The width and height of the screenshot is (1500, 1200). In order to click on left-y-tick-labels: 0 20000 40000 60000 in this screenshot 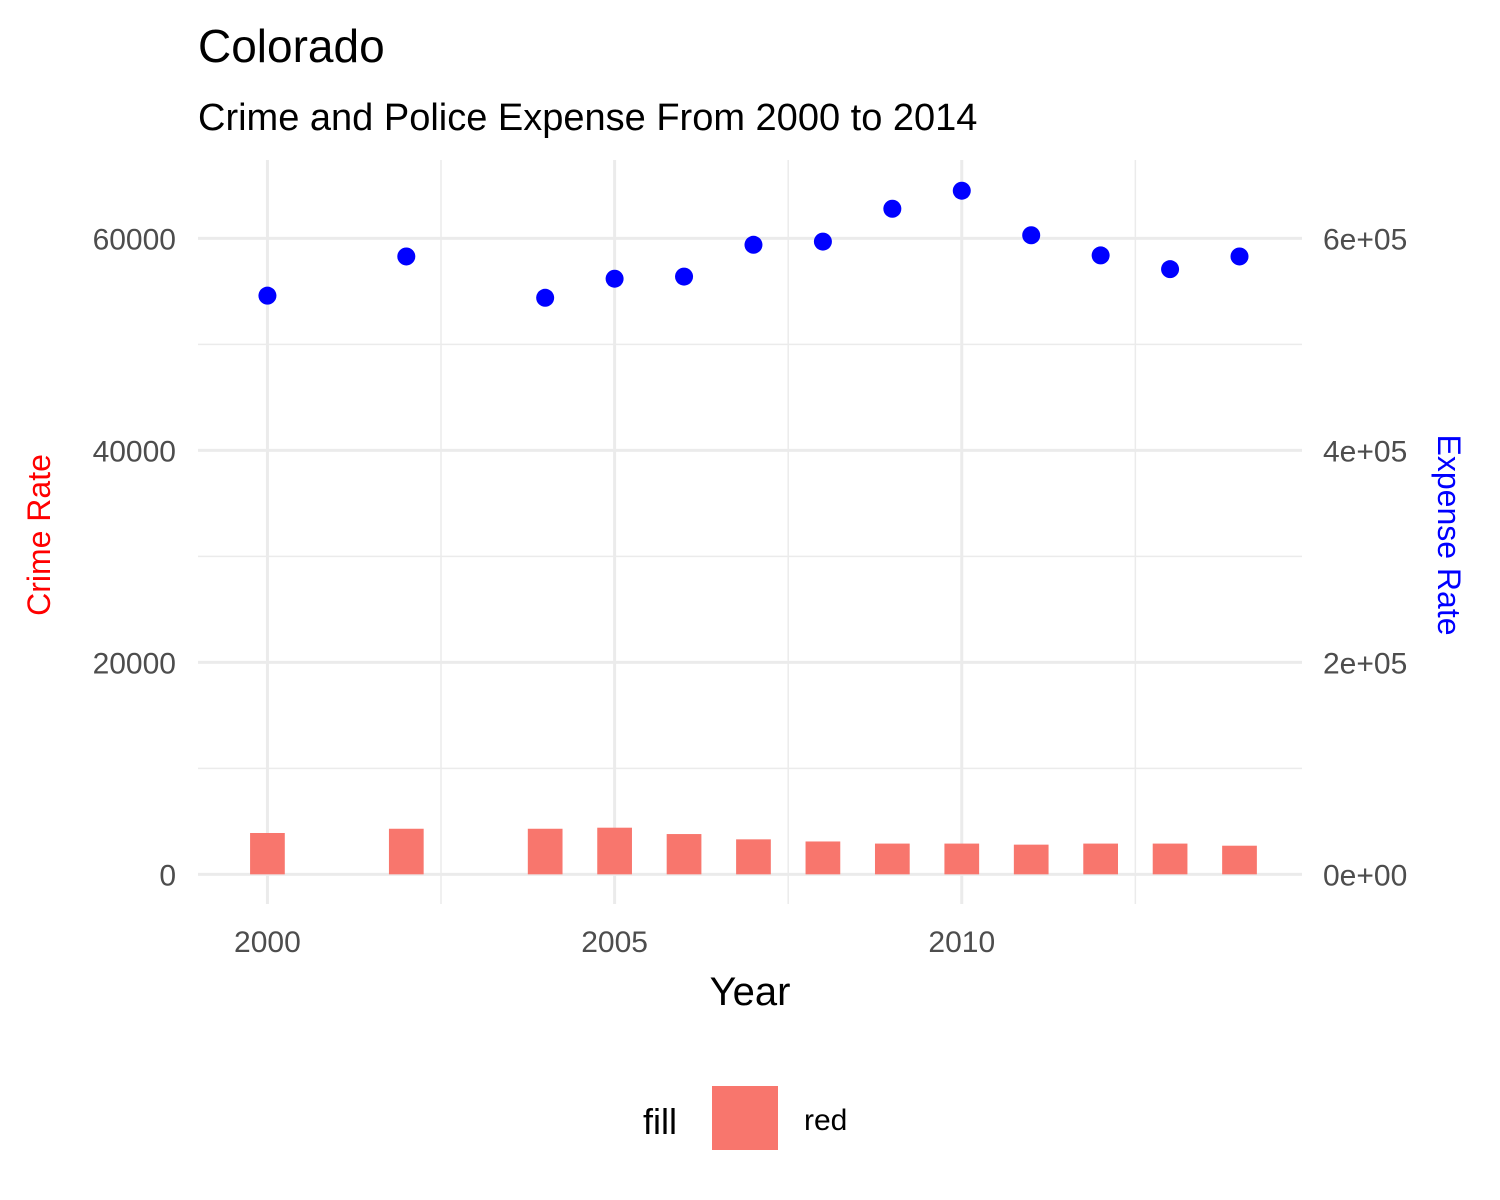, I will do `click(134, 557)`.